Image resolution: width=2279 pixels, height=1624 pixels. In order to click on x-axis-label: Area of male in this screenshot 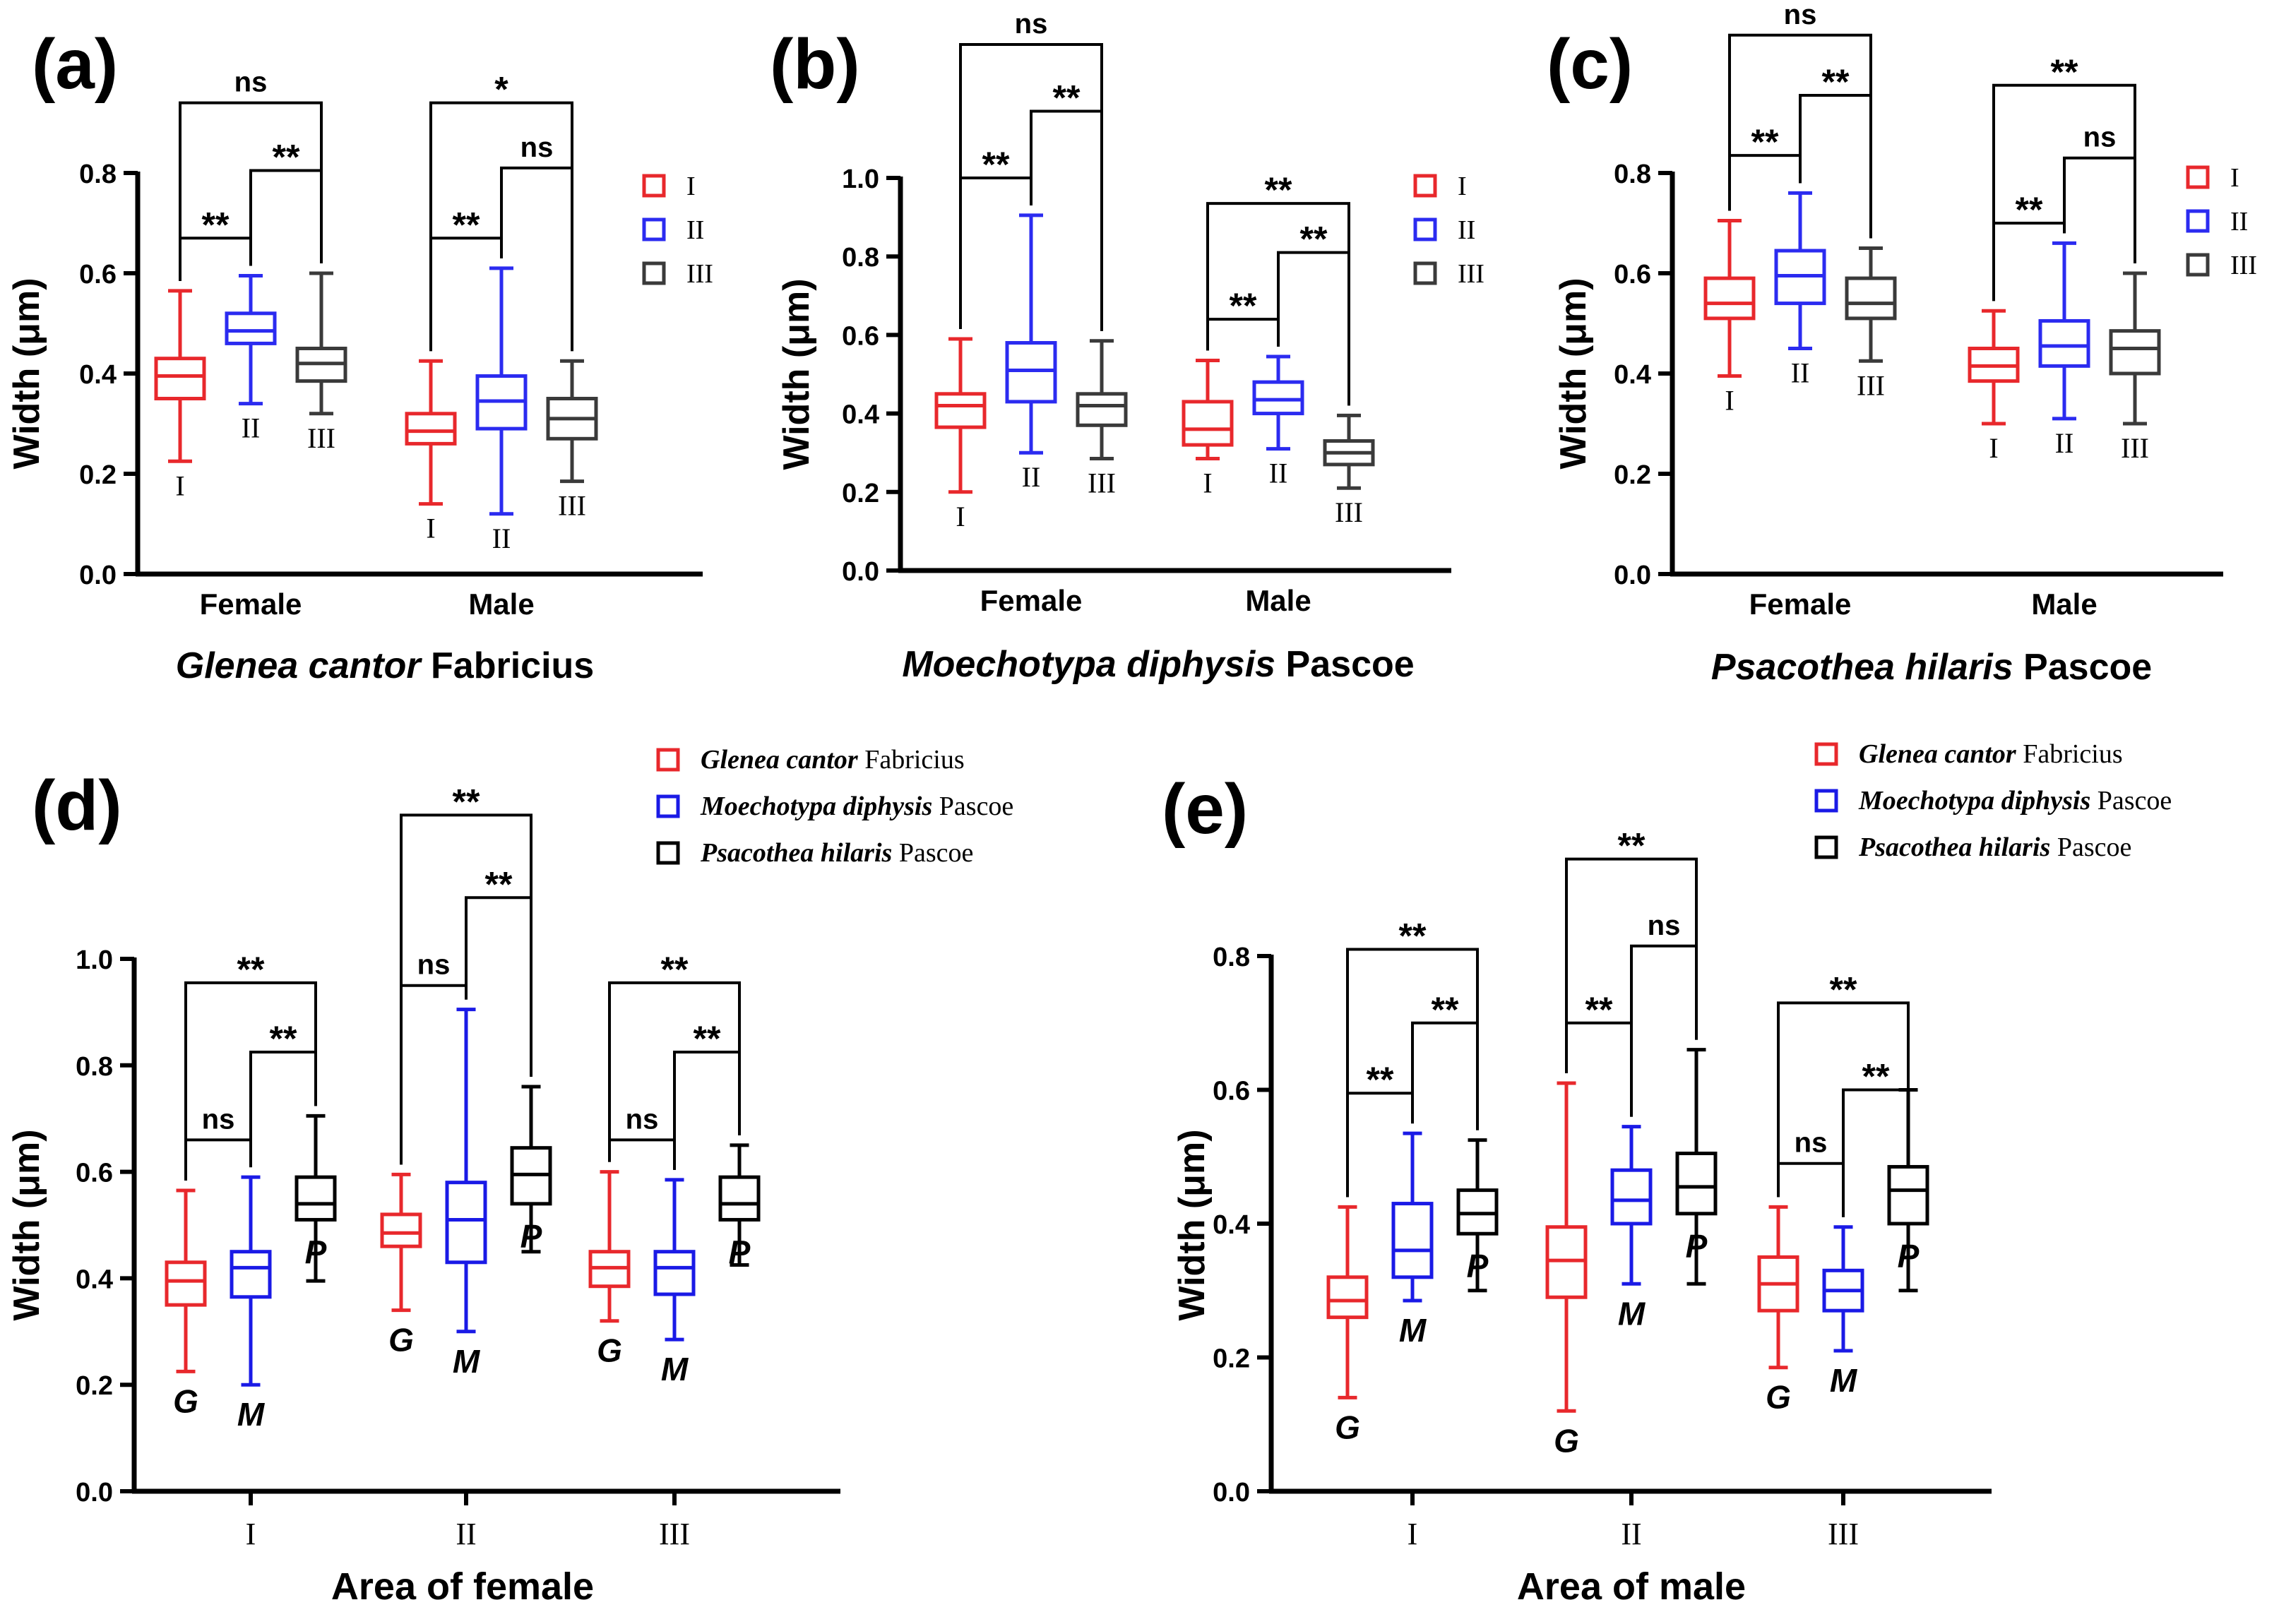, I will do `click(1631, 1586)`.